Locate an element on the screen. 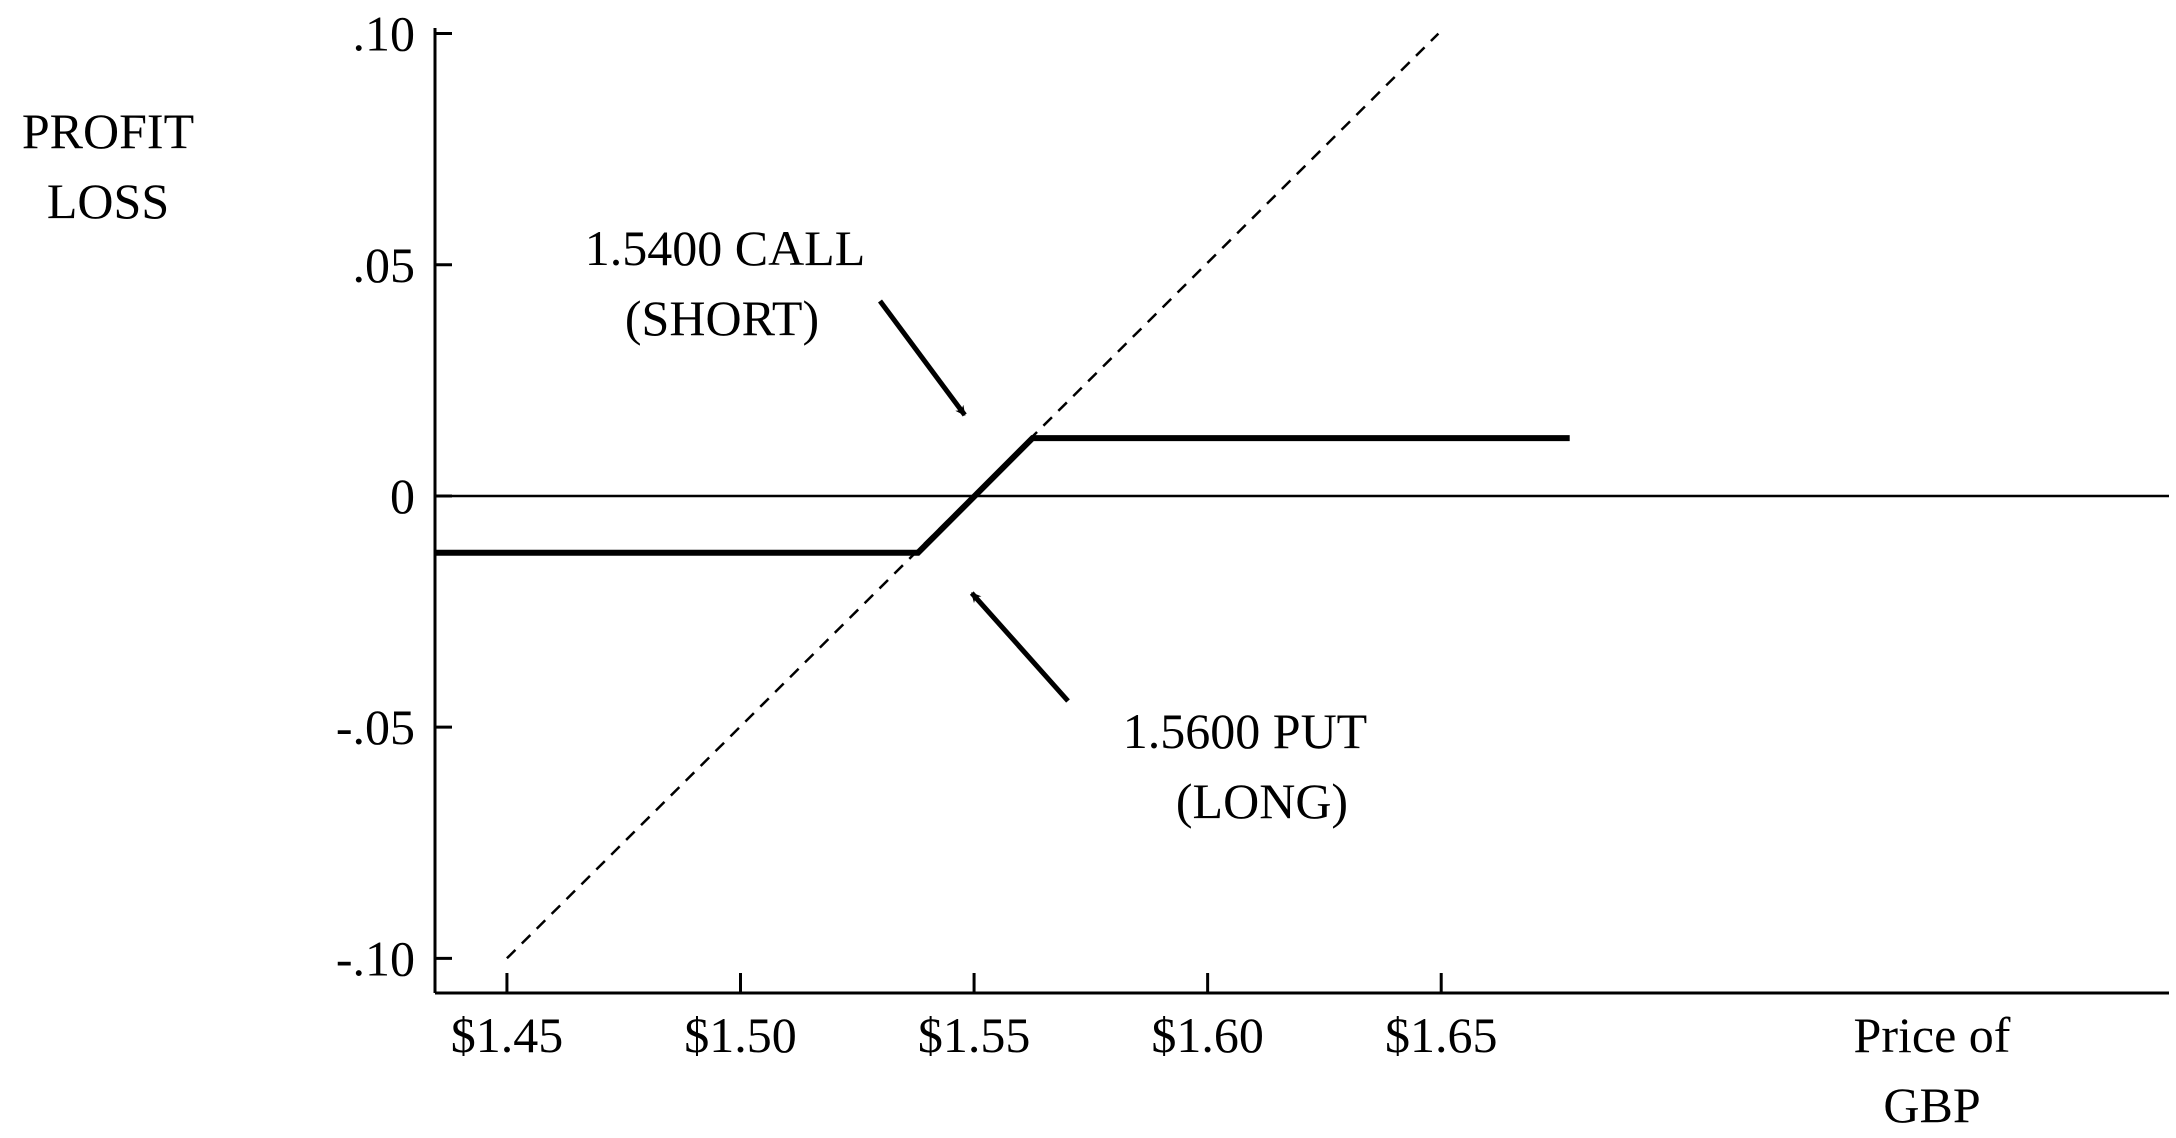  call-annotation-line2: (SHORT) is located at coordinates (722, 318).